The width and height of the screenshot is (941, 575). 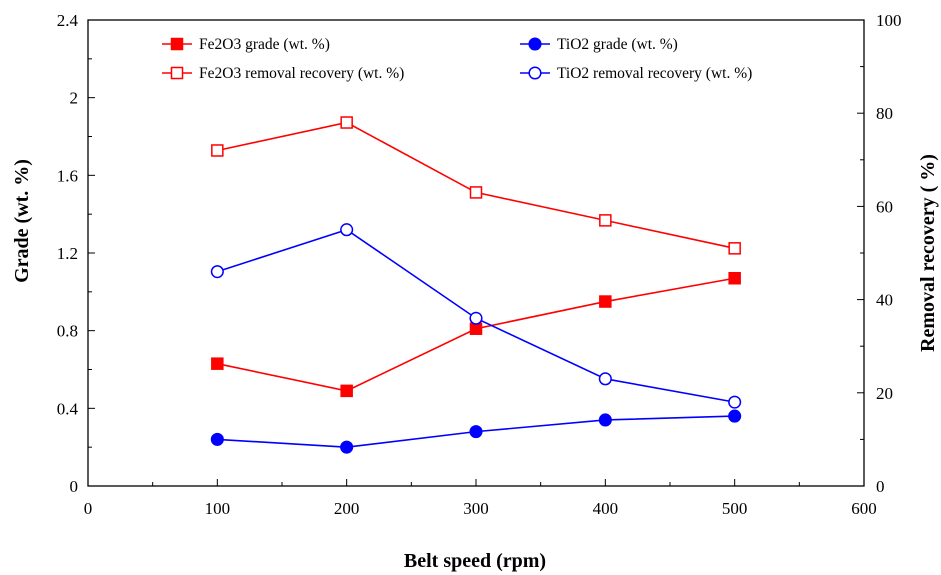 I want to click on y-tick-label: 0, so click(x=74, y=486).